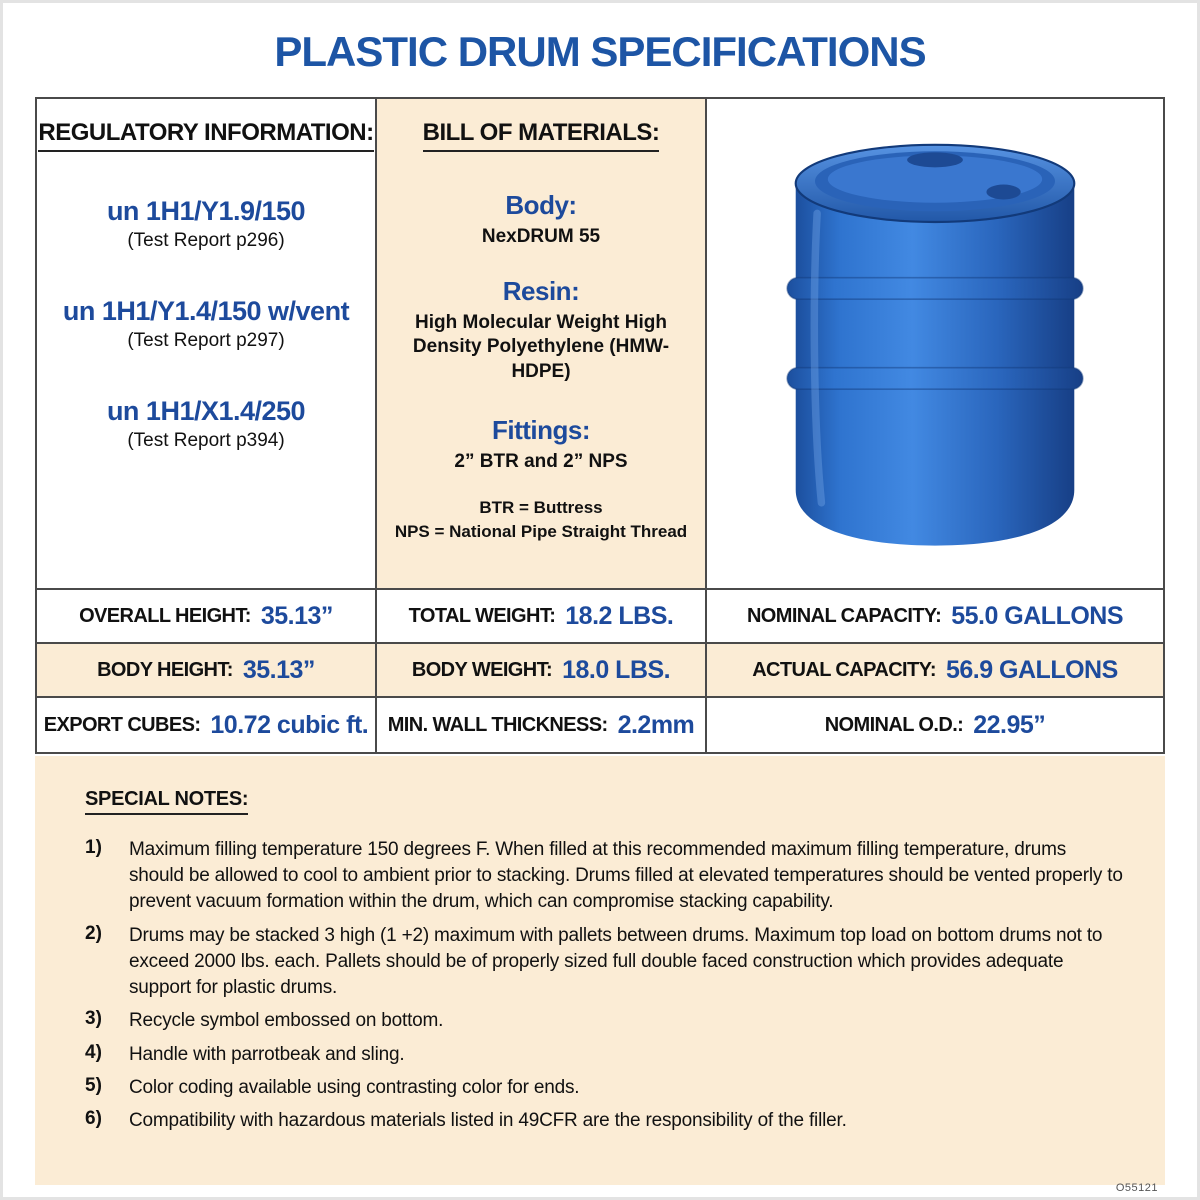 The width and height of the screenshot is (1200, 1200). What do you see at coordinates (541, 532) in the screenshot?
I see `nps-abbreviation-note: NPS = National Pipe Straight Thread` at bounding box center [541, 532].